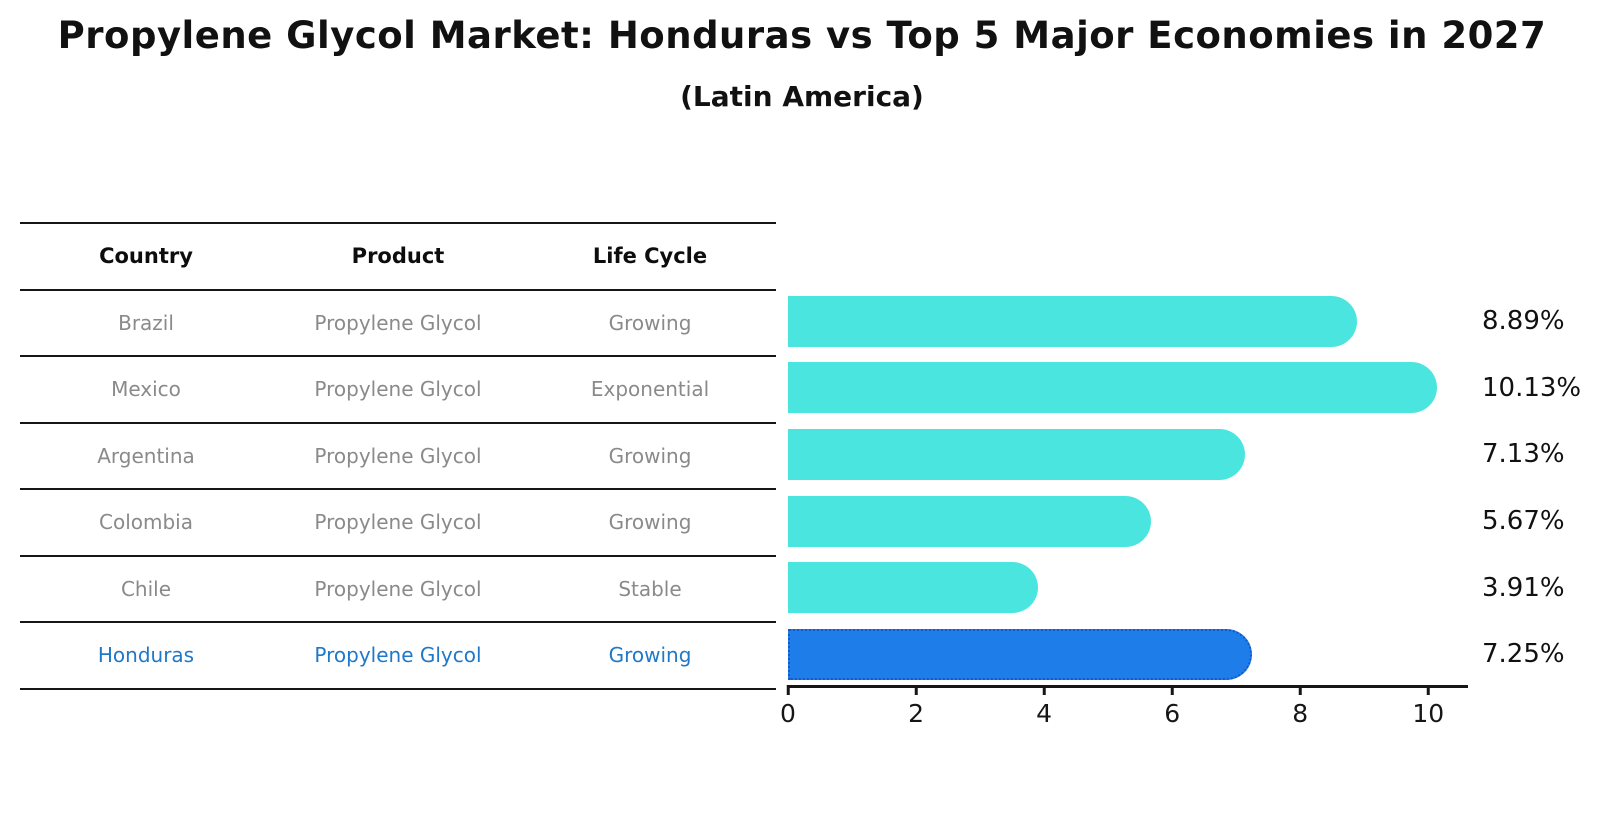 Image resolution: width=1604 pixels, height=823 pixels. What do you see at coordinates (1532, 387) in the screenshot?
I see `bar-value-label: 10.13%` at bounding box center [1532, 387].